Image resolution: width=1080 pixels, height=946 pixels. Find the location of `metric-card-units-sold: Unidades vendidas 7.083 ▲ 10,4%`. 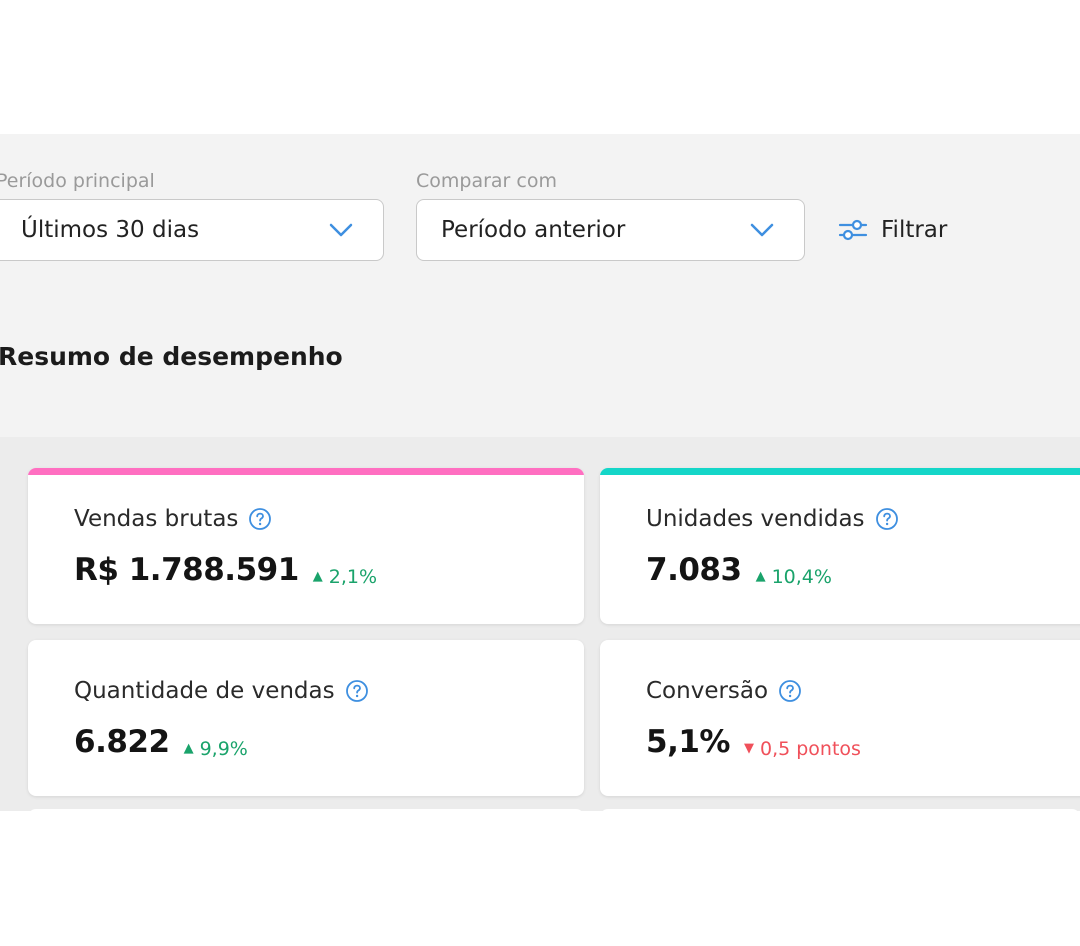

metric-card-units-sold: Unidades vendidas 7.083 ▲ 10,4% is located at coordinates (840, 546).